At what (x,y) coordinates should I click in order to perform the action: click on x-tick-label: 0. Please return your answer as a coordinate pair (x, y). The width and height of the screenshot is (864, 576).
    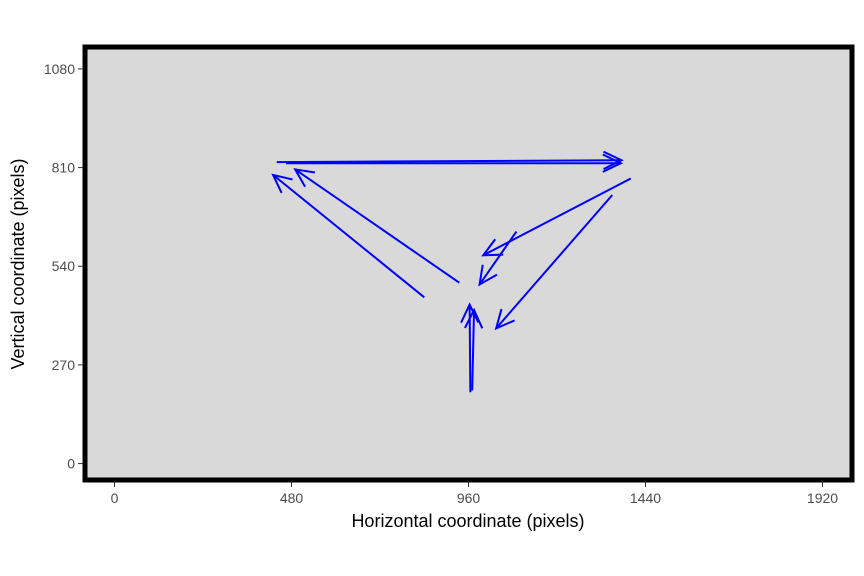
    Looking at the image, I should click on (115, 498).